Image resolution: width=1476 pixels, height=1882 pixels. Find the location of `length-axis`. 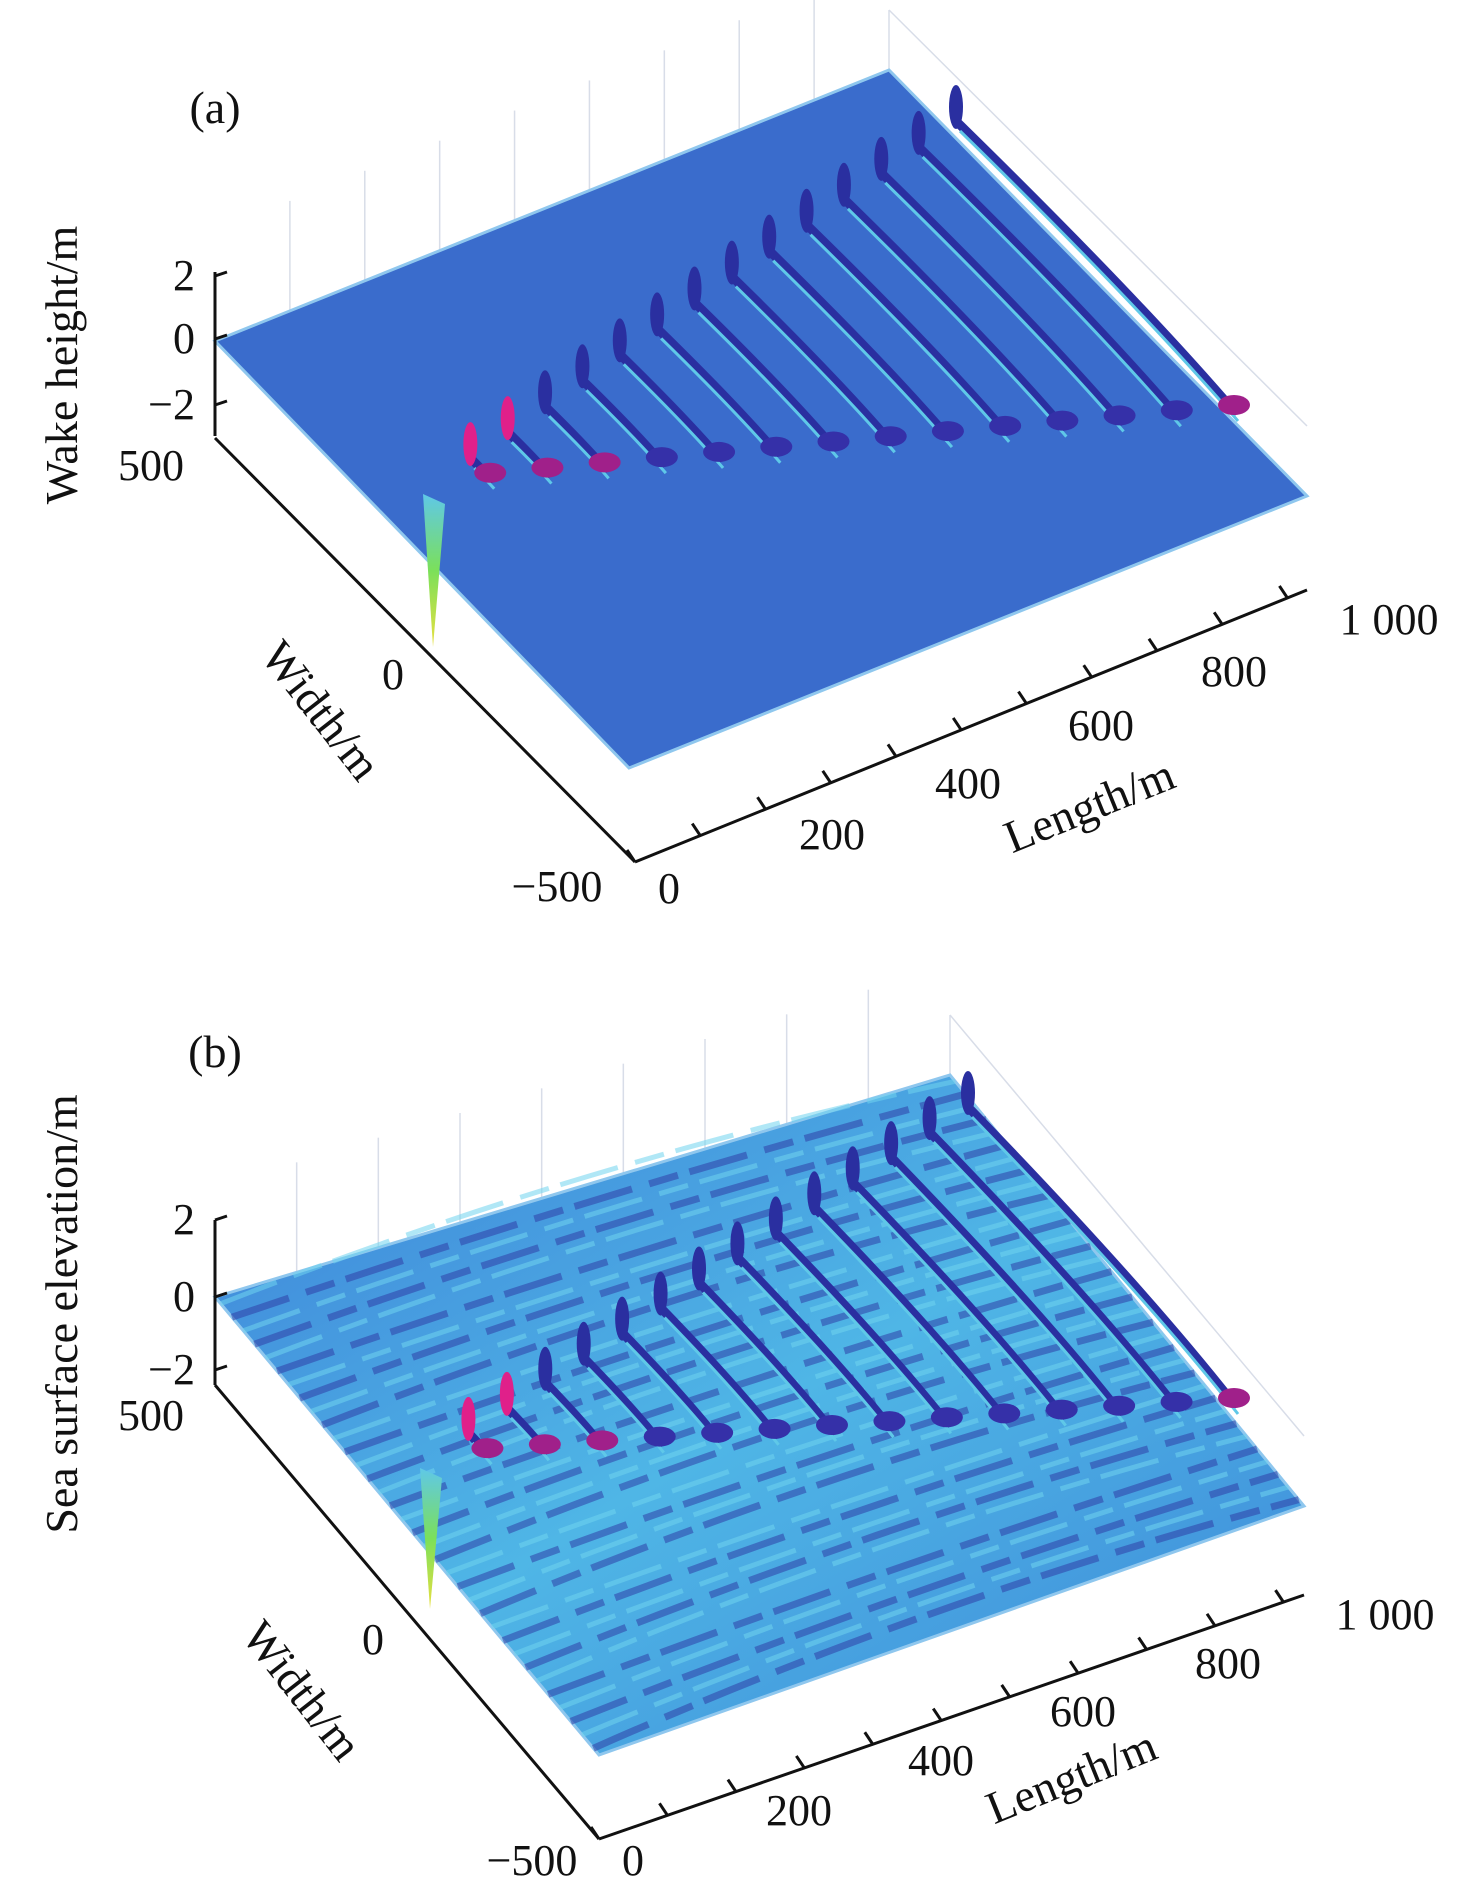

length-axis is located at coordinates (971, 726).